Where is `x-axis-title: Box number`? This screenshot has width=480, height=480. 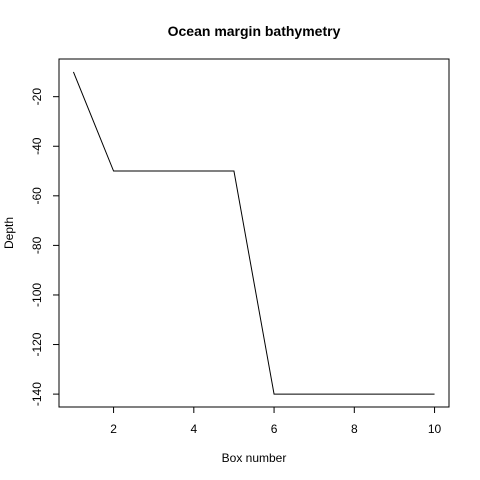 x-axis-title: Box number is located at coordinates (254, 458).